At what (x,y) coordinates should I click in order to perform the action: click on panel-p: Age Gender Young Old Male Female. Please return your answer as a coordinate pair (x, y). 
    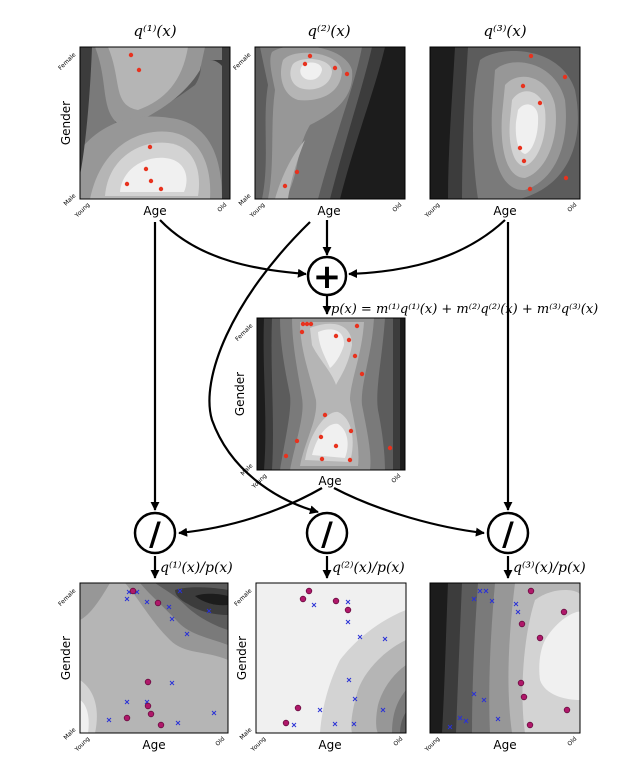
    Looking at the image, I should click on (319, 404).